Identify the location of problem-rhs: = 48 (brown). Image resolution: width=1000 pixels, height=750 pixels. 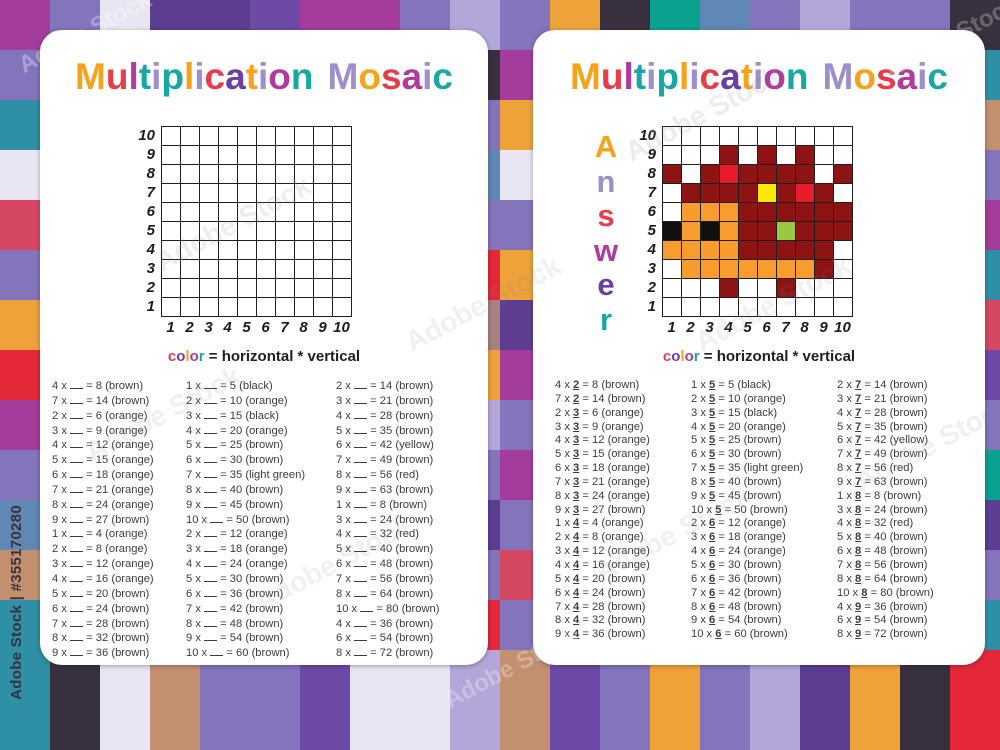
(894, 551).